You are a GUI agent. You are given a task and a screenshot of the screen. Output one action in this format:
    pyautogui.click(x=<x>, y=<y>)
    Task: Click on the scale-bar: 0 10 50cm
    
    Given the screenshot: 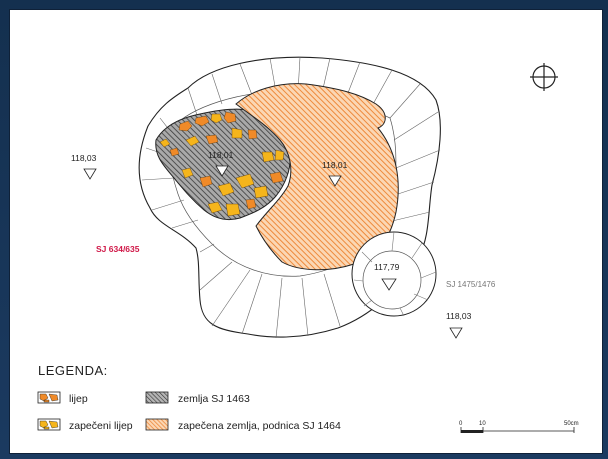 What is the action you would take?
    pyautogui.click(x=519, y=427)
    